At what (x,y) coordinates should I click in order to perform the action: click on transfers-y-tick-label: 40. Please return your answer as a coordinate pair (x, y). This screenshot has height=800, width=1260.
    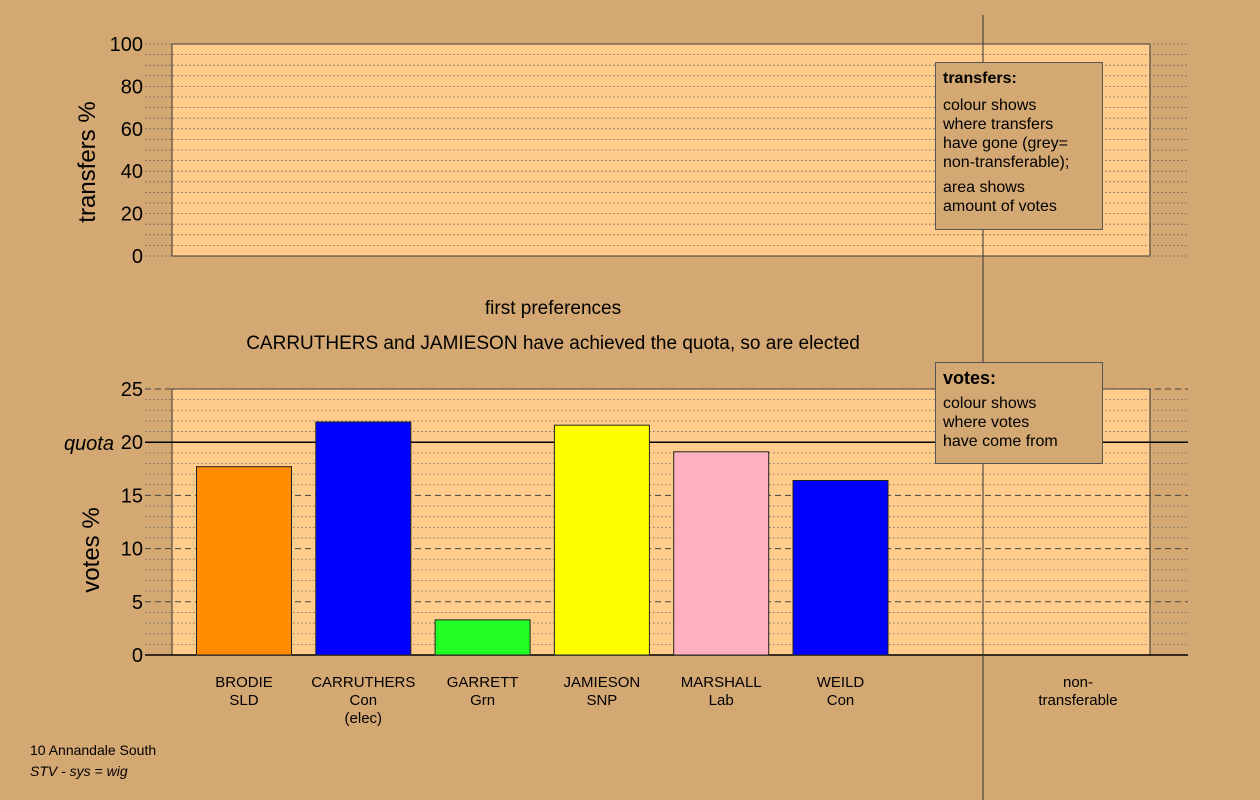
    Looking at the image, I should click on (132, 172).